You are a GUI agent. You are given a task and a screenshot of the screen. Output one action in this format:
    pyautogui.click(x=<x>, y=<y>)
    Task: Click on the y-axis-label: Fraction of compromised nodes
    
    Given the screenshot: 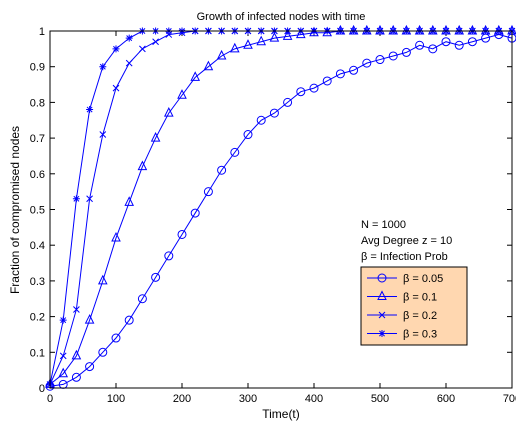 What is the action you would take?
    pyautogui.click(x=15, y=210)
    